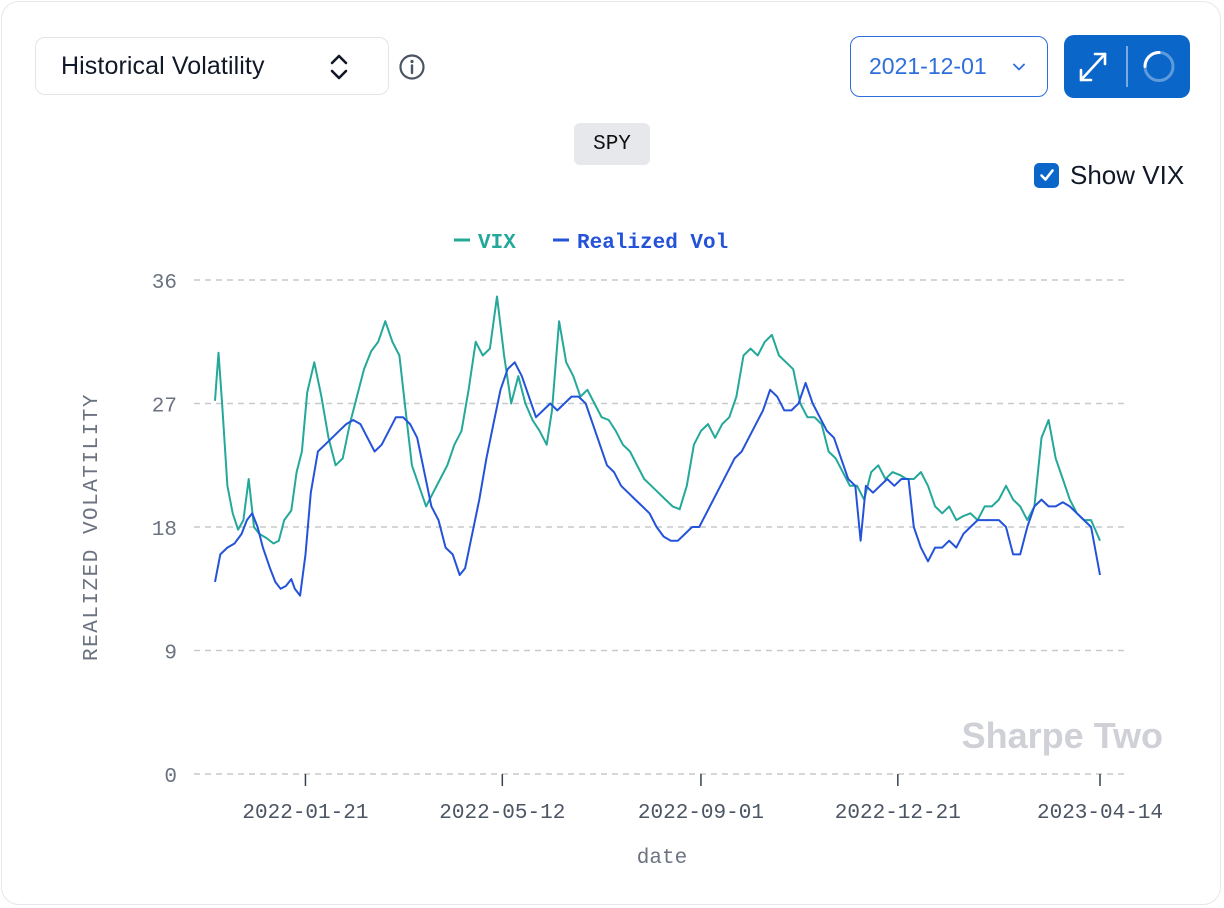 This screenshot has height=908, width=1224. Describe the element at coordinates (652, 243) in the screenshot. I see `legend-label-realized: Realized Vol` at that location.